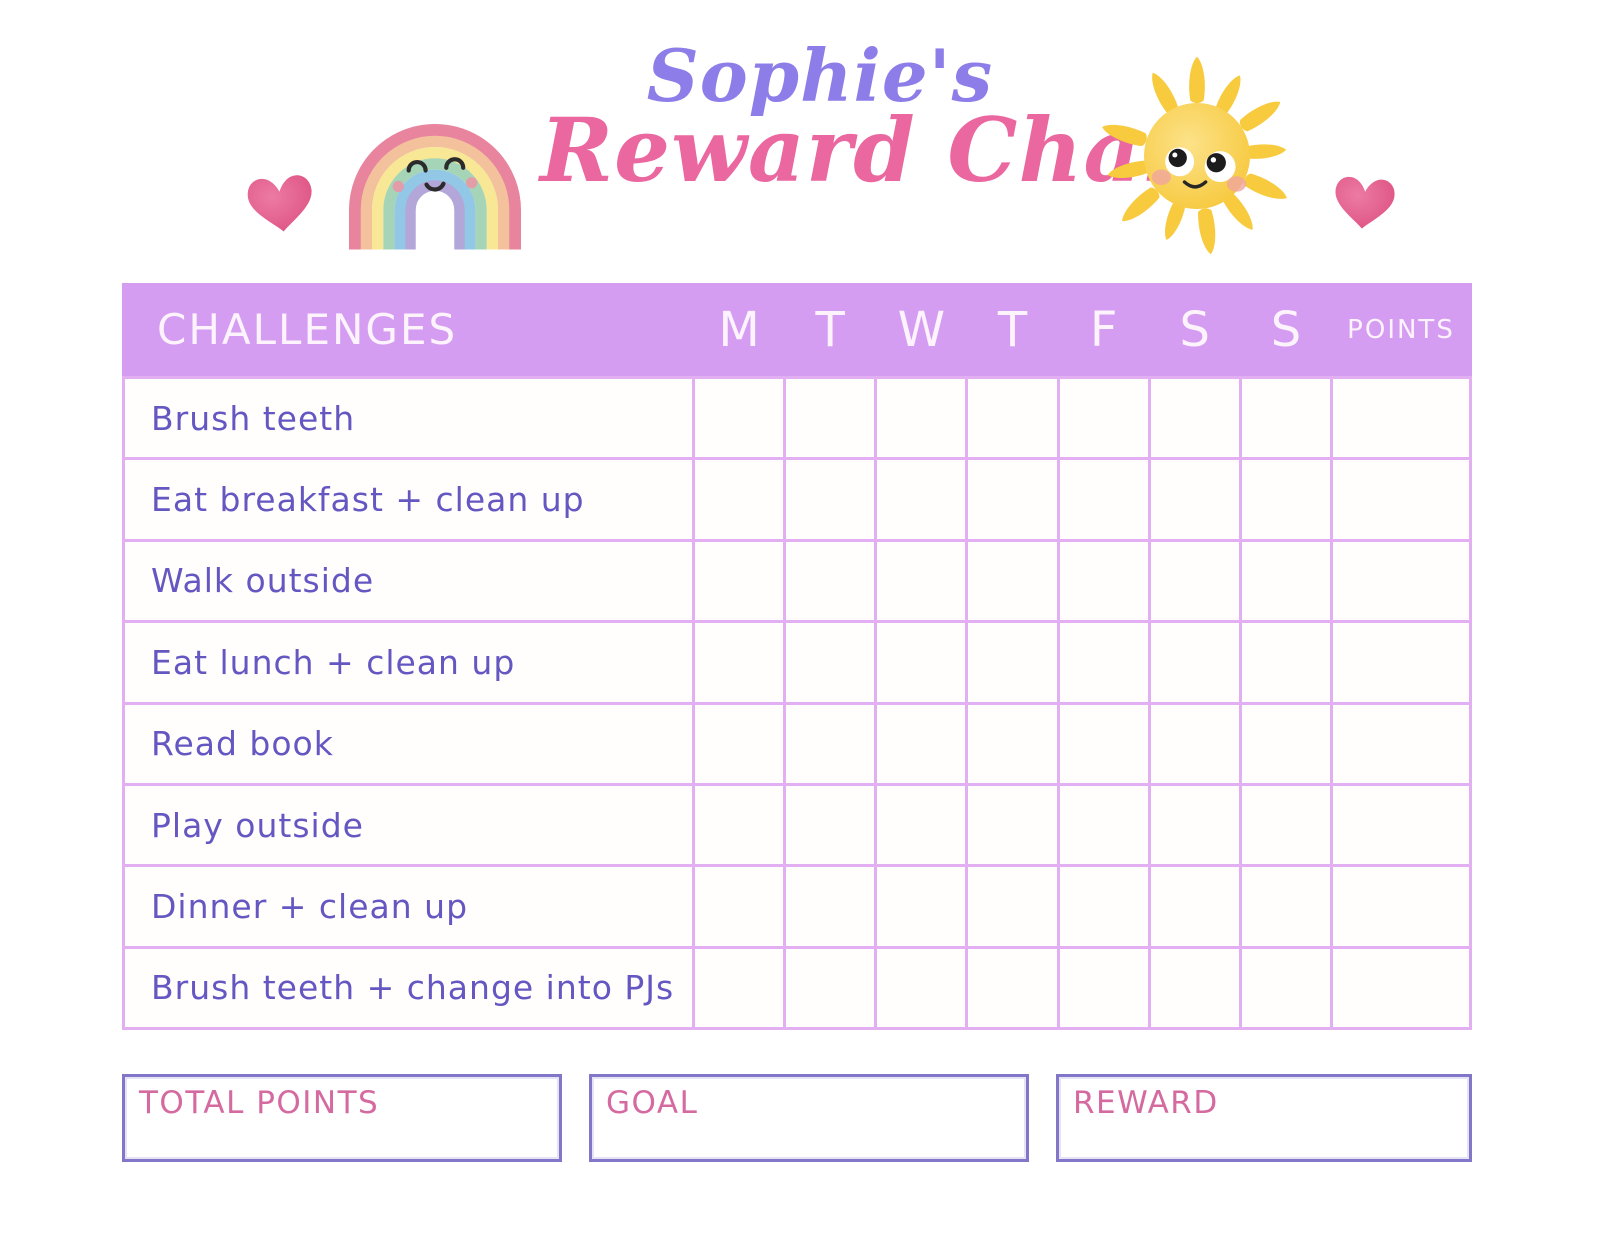 This screenshot has width=1600, height=1236. I want to click on rainbow-icon, so click(435, 186).